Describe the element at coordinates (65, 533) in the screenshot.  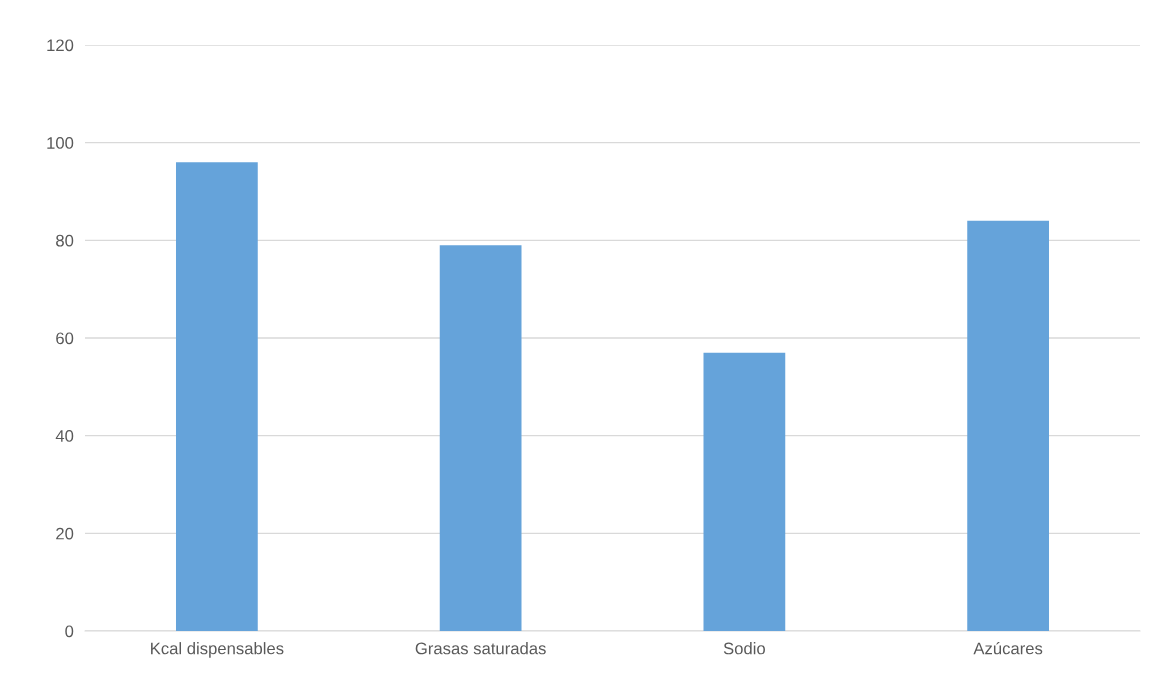
I see `y-tick-label: 20` at that location.